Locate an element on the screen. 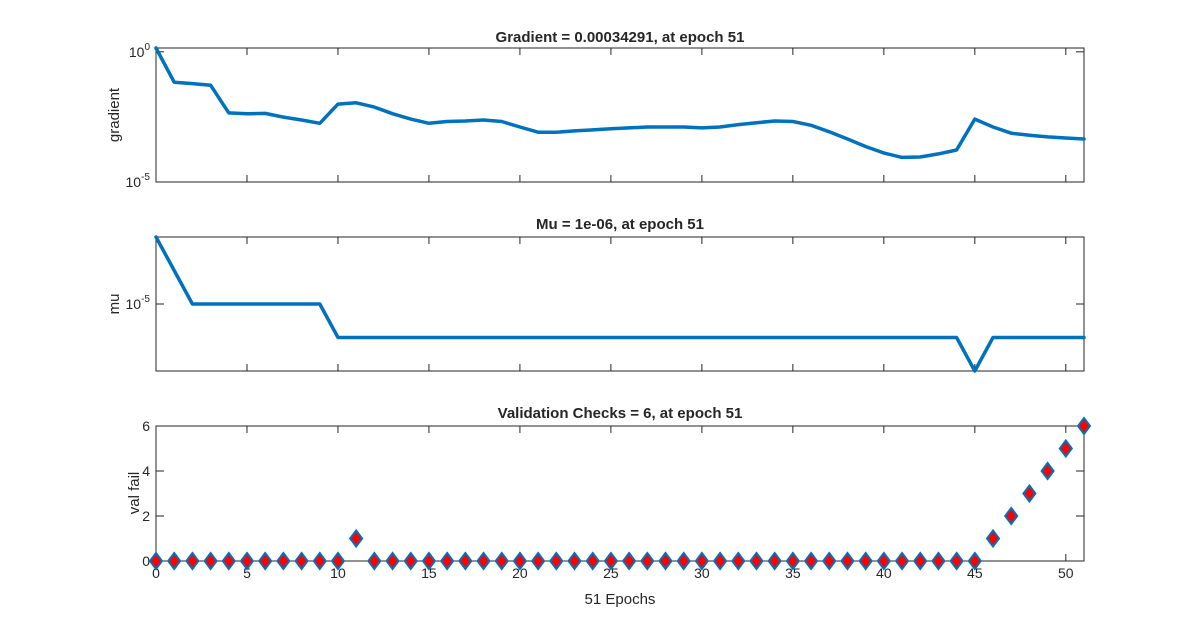 Image resolution: width=1200 pixels, height=630 pixels. x-tick-label: 25 is located at coordinates (611, 573).